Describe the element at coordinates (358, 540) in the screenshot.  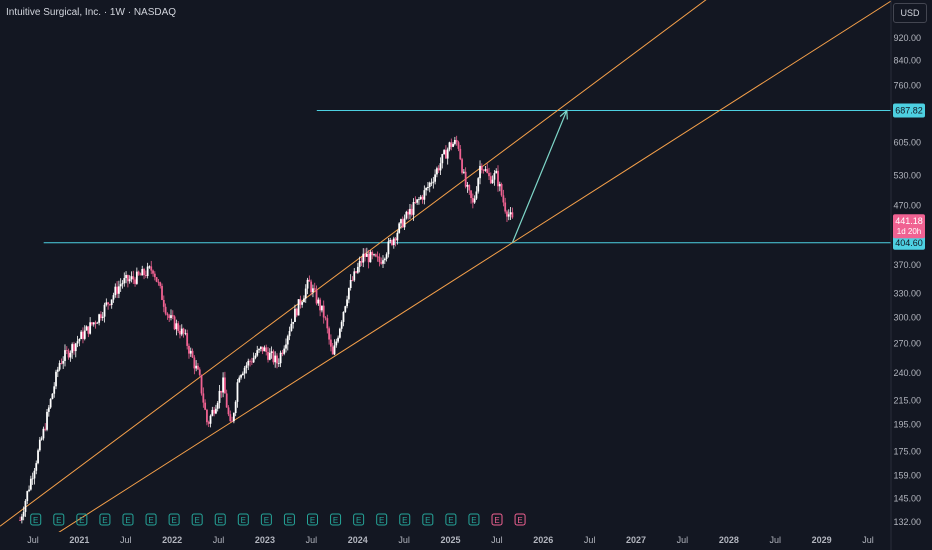
I see `time-tick-label: 2024` at that location.